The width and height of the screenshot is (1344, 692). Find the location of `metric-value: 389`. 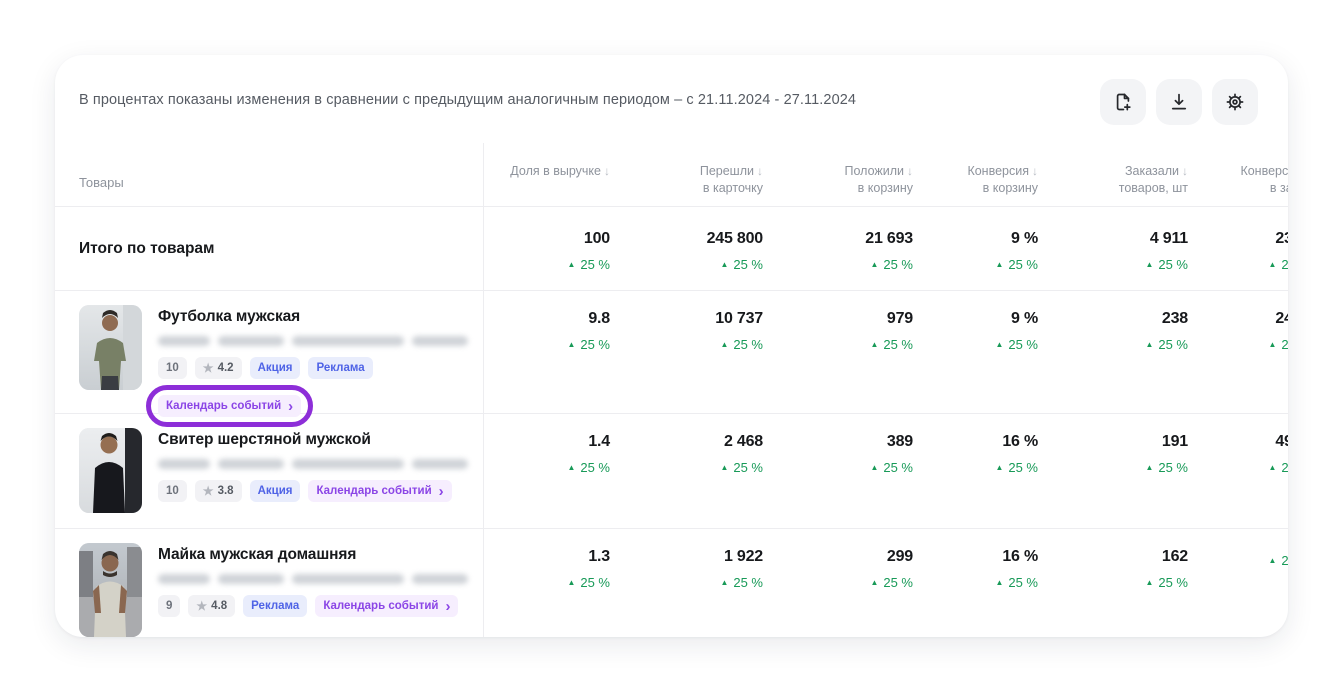

metric-value: 389 is located at coordinates (899, 441).